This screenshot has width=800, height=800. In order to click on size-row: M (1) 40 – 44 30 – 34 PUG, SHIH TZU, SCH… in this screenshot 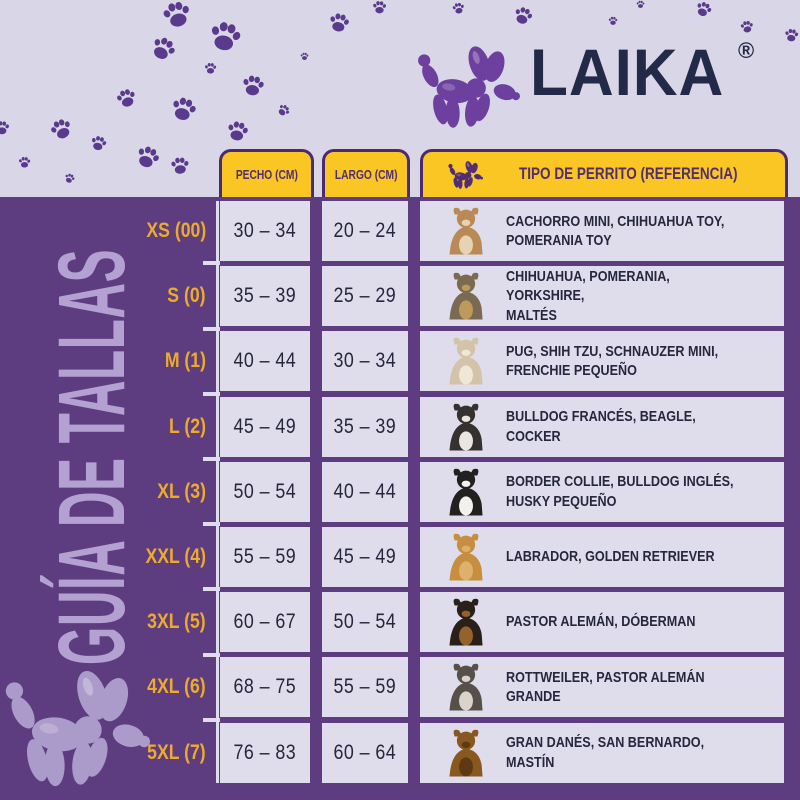, I will do `click(400, 361)`.